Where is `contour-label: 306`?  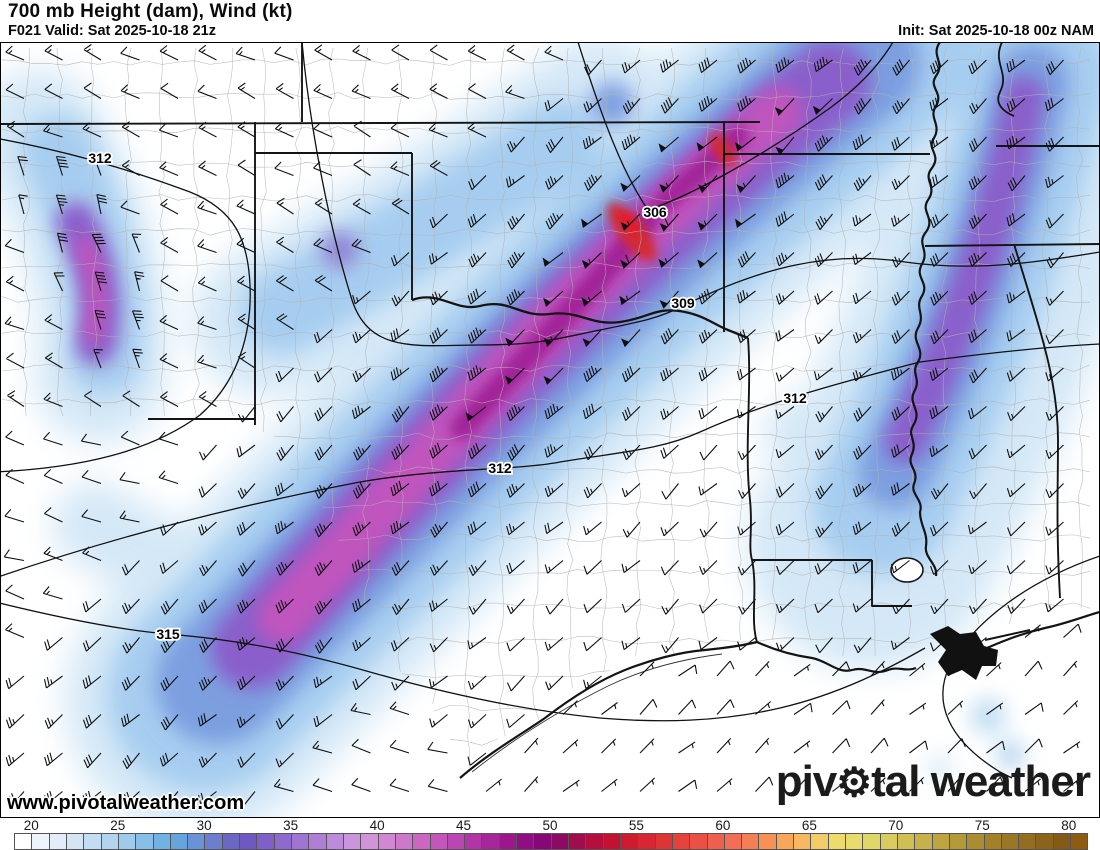 contour-label: 306 is located at coordinates (655, 212).